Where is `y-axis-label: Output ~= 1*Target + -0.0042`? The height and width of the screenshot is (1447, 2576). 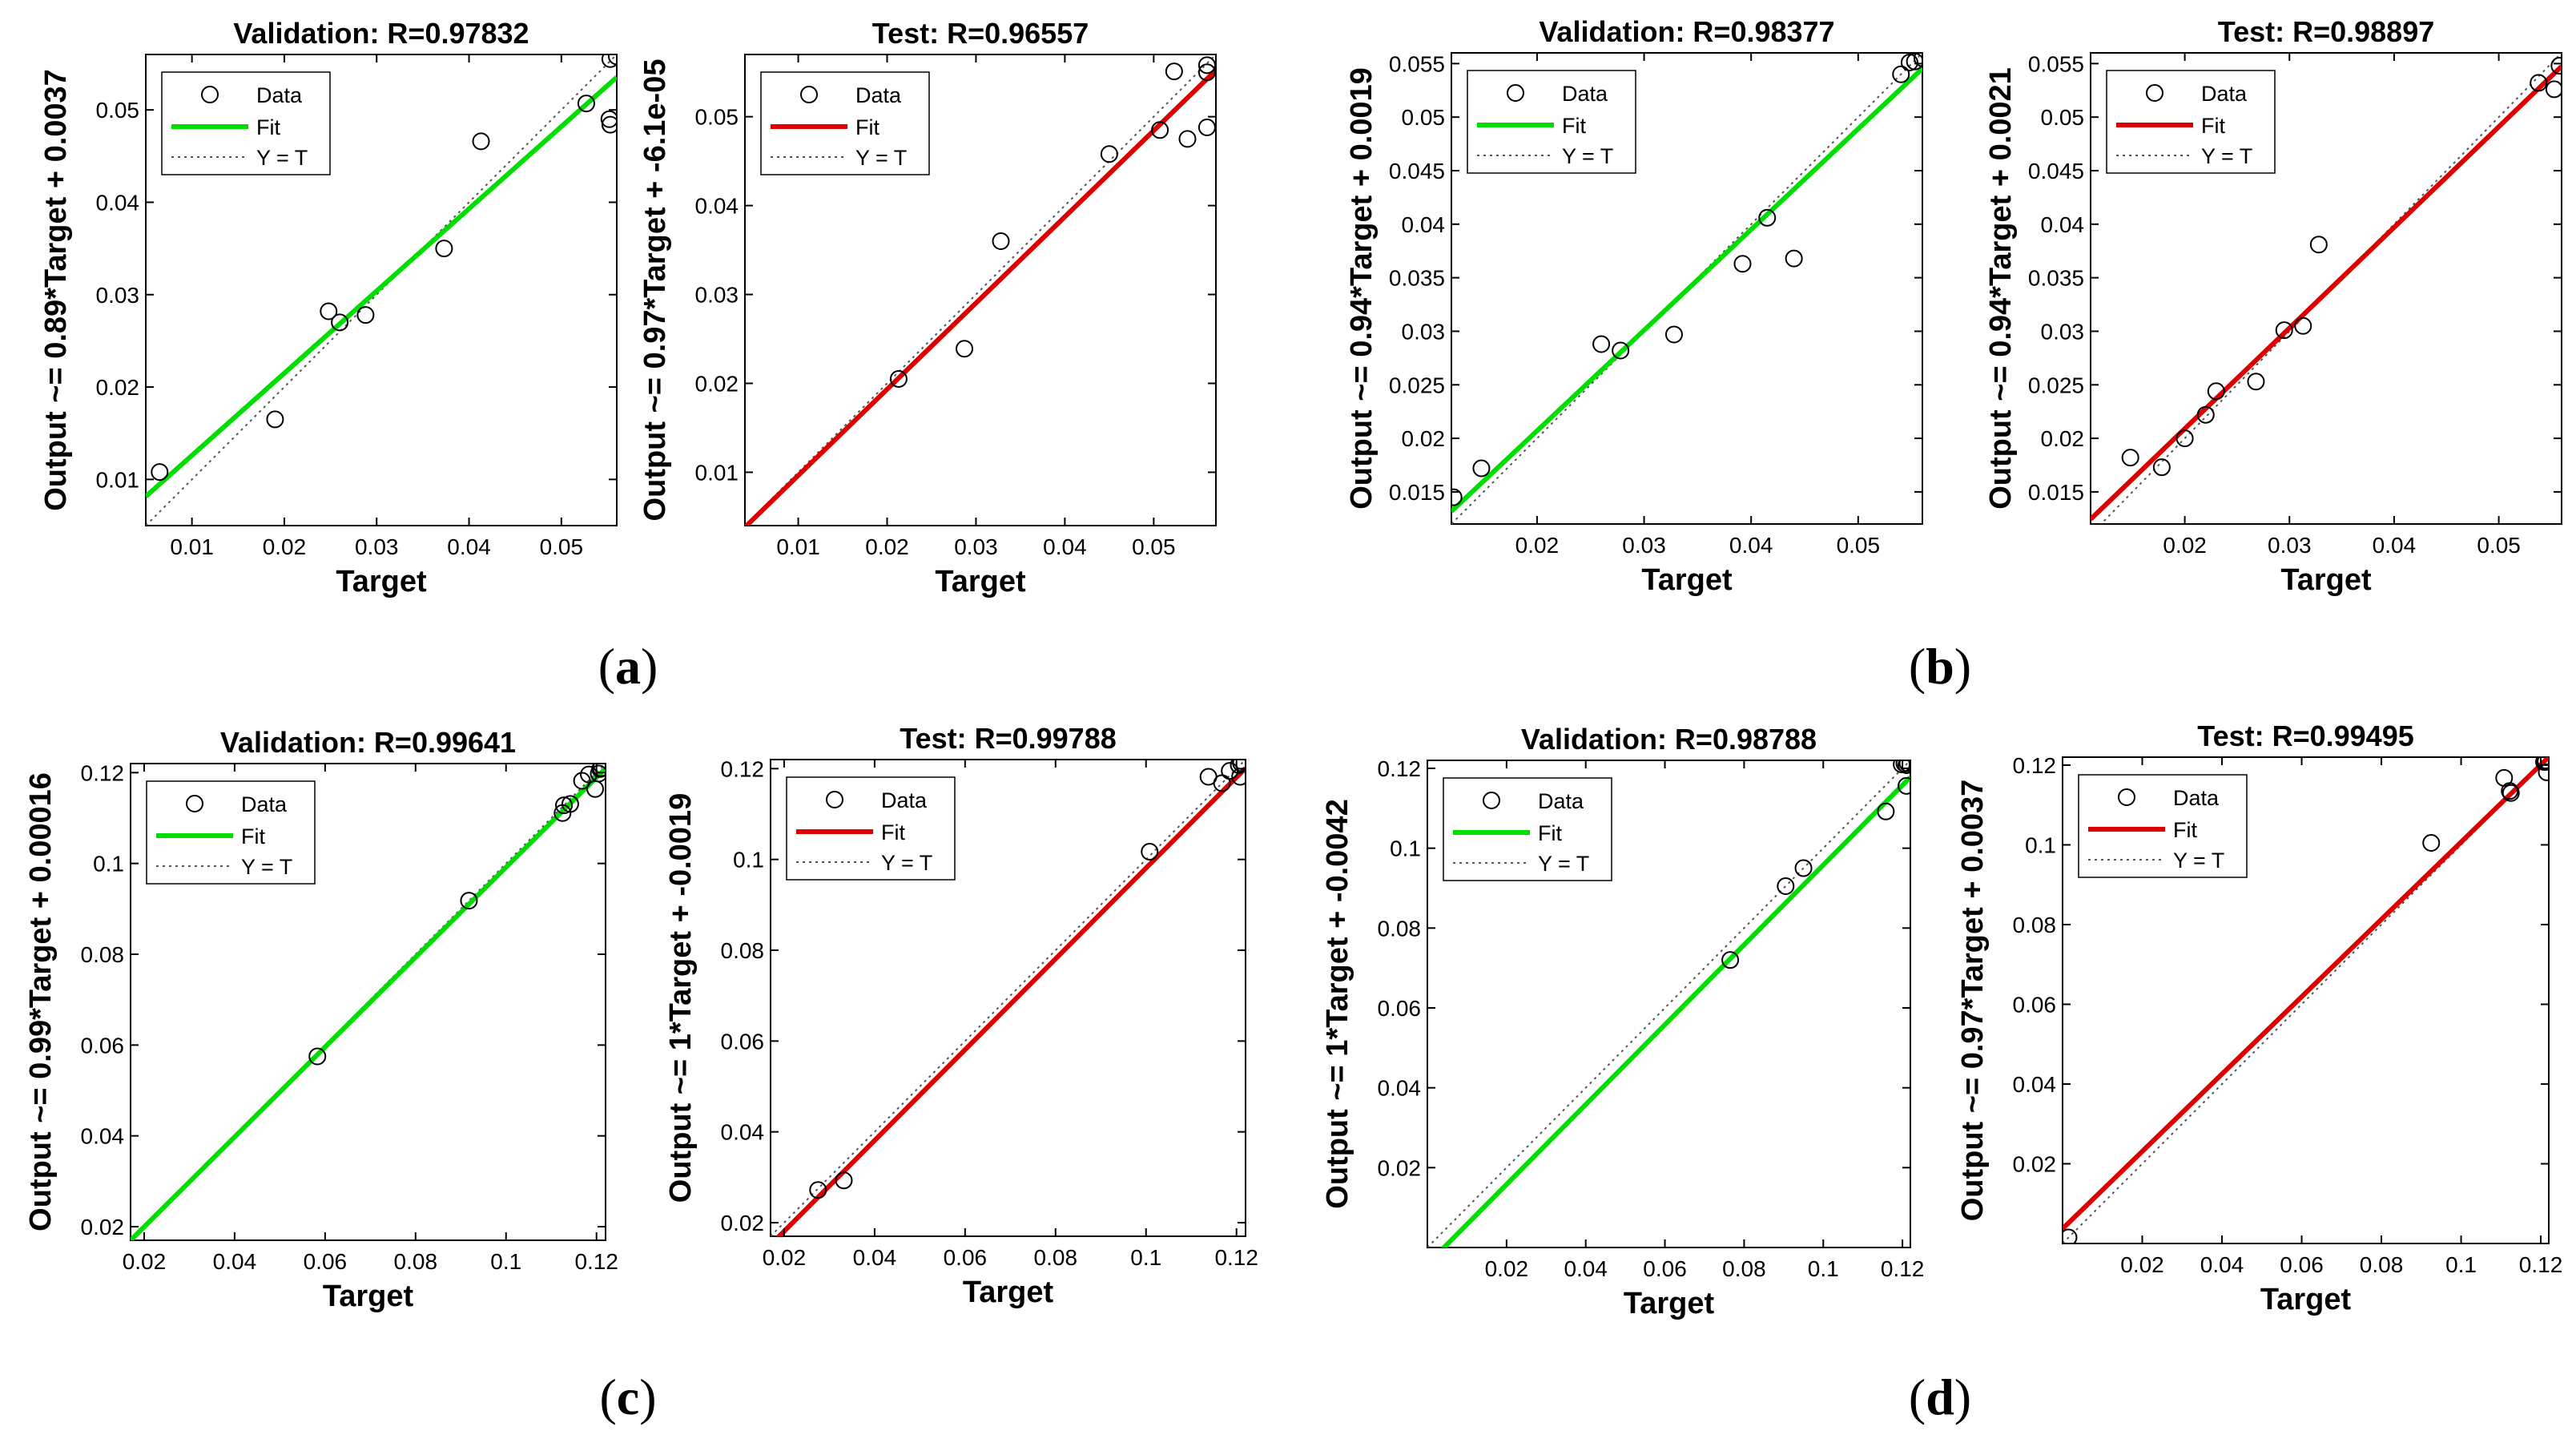 y-axis-label: Output ~= 1*Target + -0.0042 is located at coordinates (1337, 1003).